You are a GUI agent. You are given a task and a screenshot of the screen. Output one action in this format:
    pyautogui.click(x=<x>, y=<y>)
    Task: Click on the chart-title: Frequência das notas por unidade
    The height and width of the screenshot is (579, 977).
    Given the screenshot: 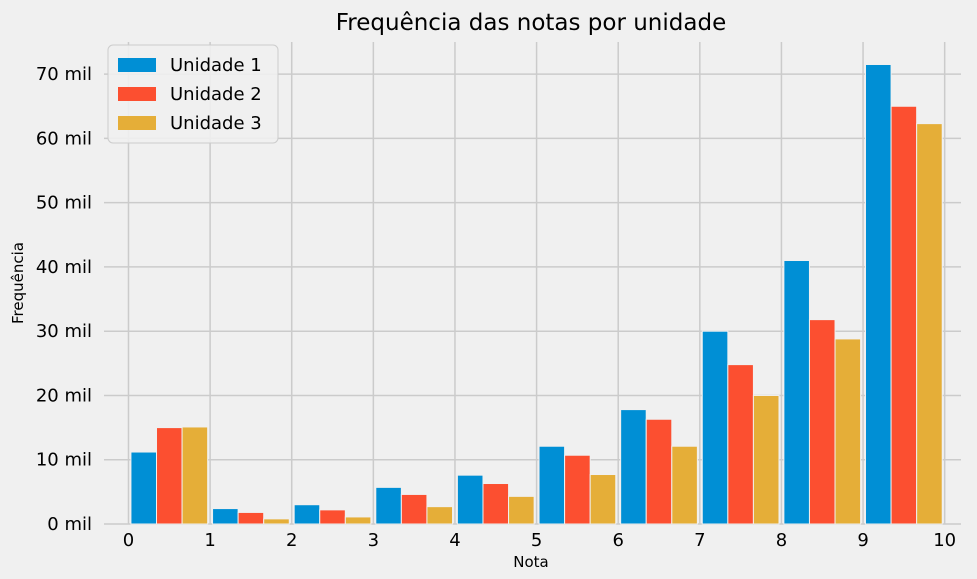 What is the action you would take?
    pyautogui.click(x=531, y=23)
    